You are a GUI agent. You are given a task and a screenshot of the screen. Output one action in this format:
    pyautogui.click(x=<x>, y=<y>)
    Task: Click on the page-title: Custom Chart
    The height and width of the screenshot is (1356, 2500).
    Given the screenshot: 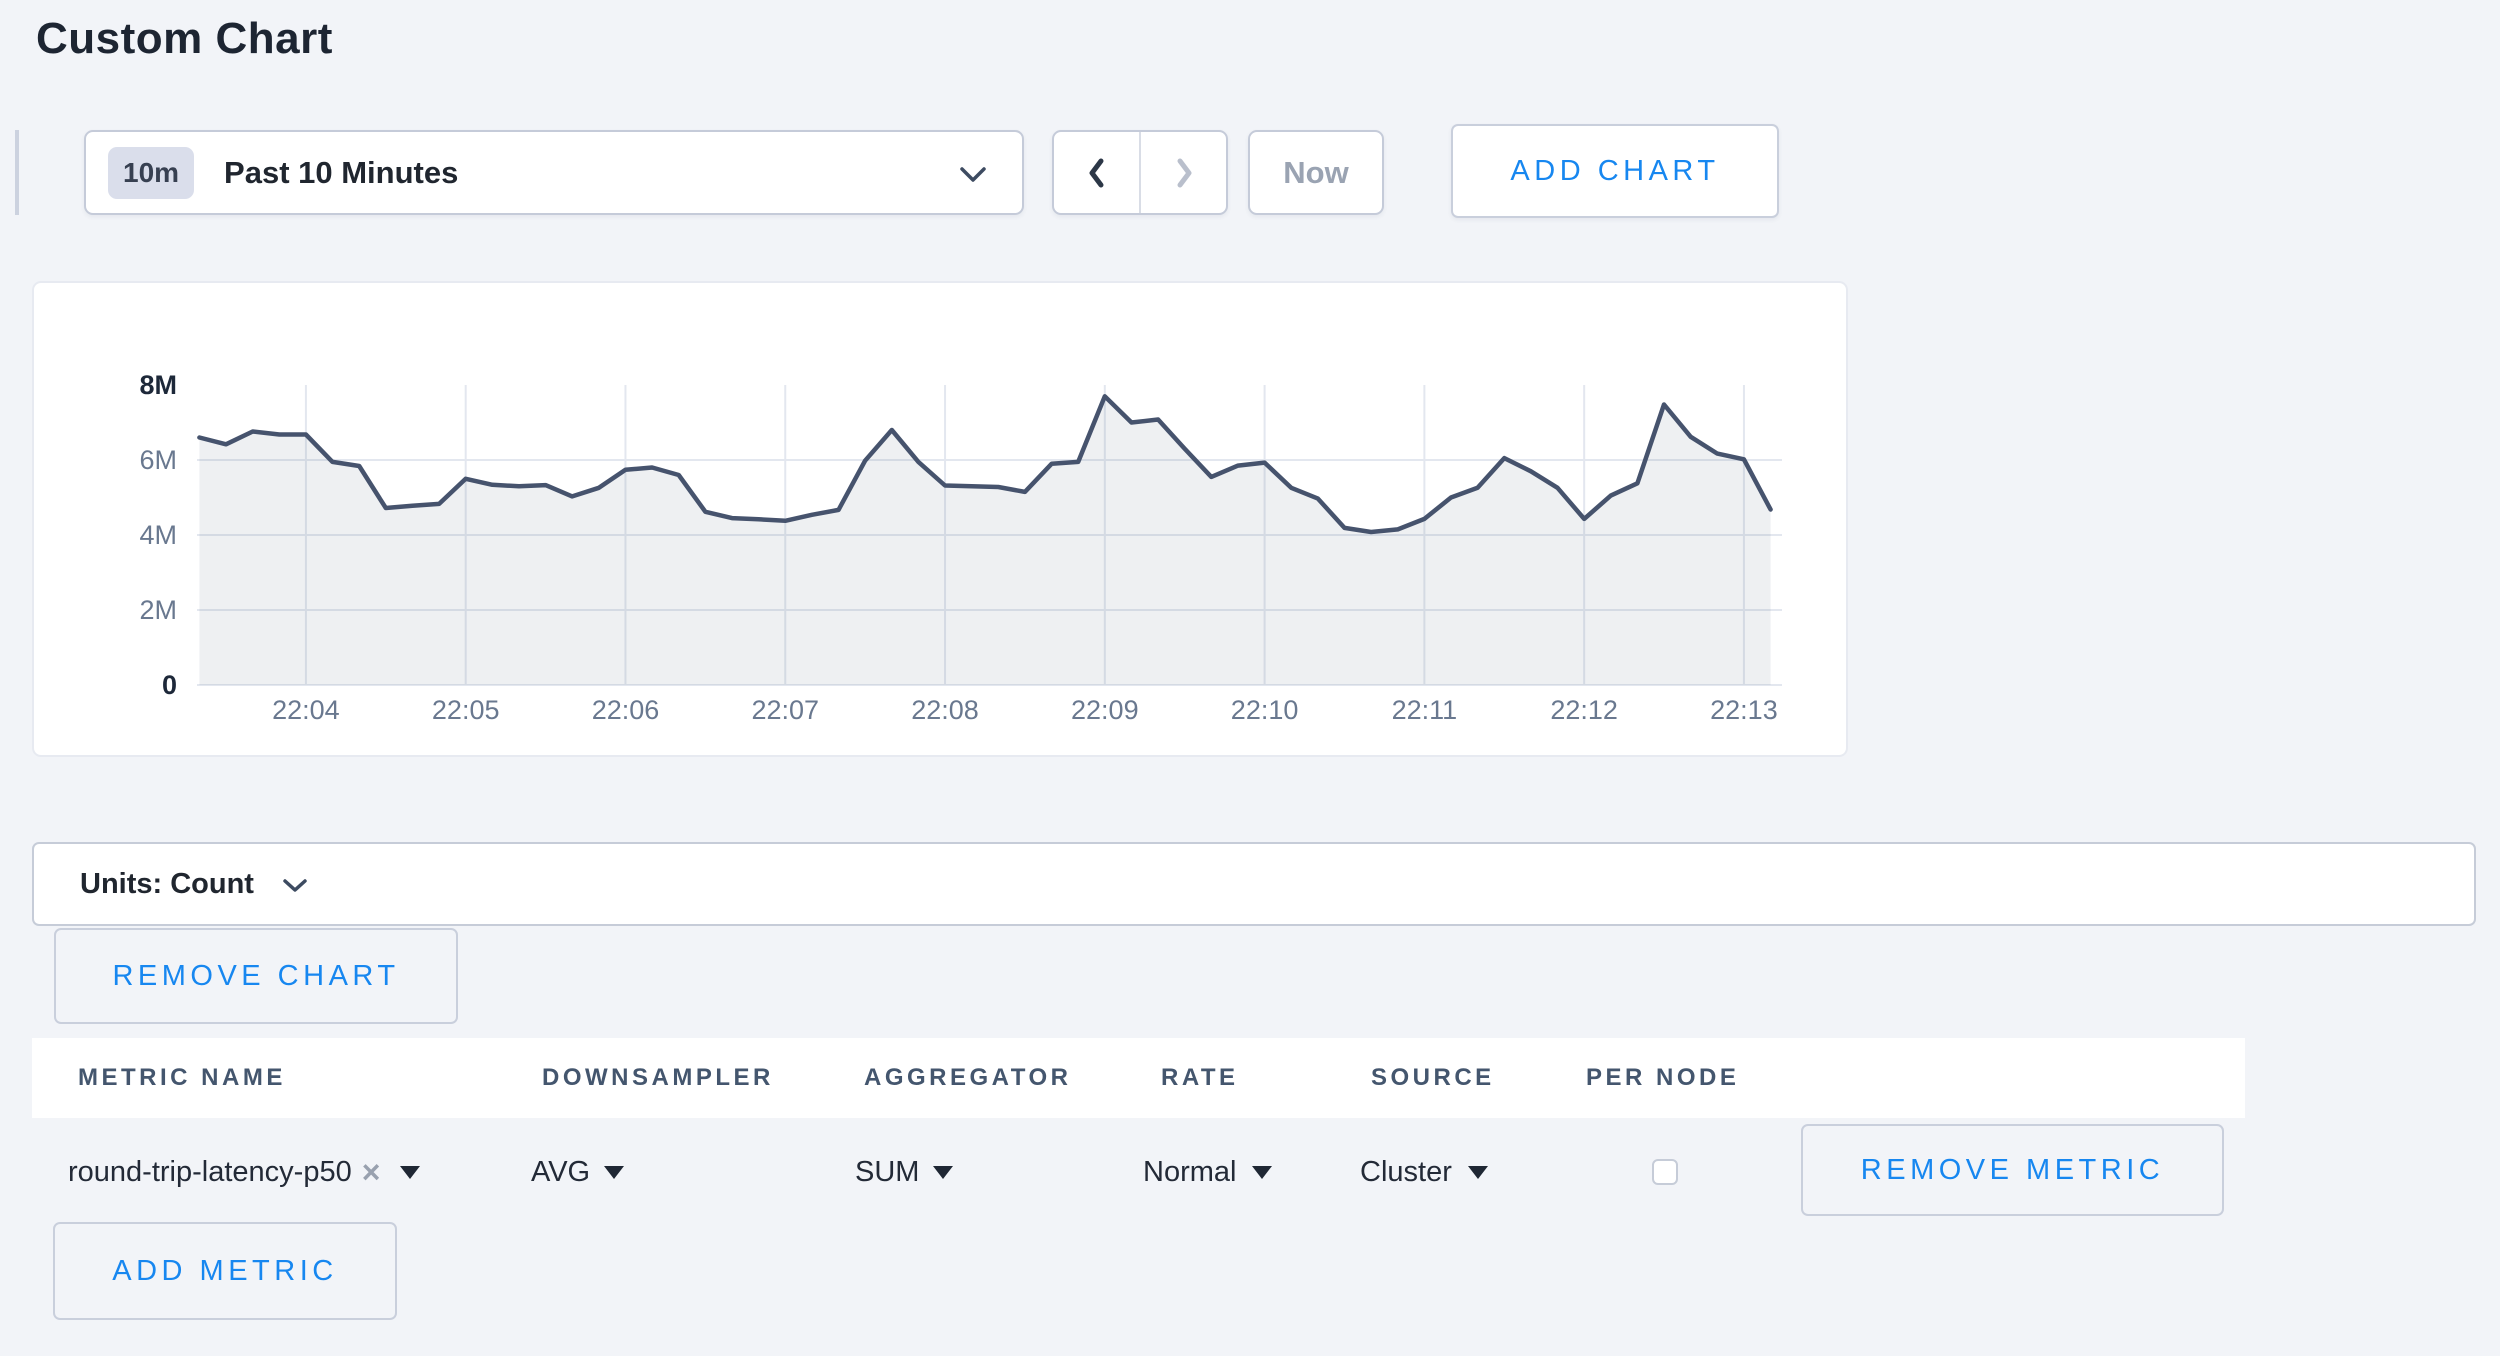 What is the action you would take?
    pyautogui.click(x=184, y=38)
    